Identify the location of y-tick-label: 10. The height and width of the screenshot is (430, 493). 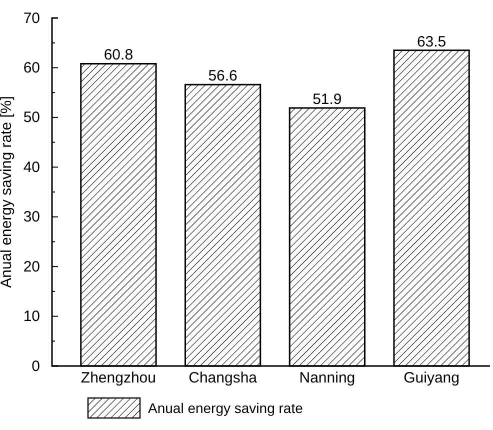
(31, 317).